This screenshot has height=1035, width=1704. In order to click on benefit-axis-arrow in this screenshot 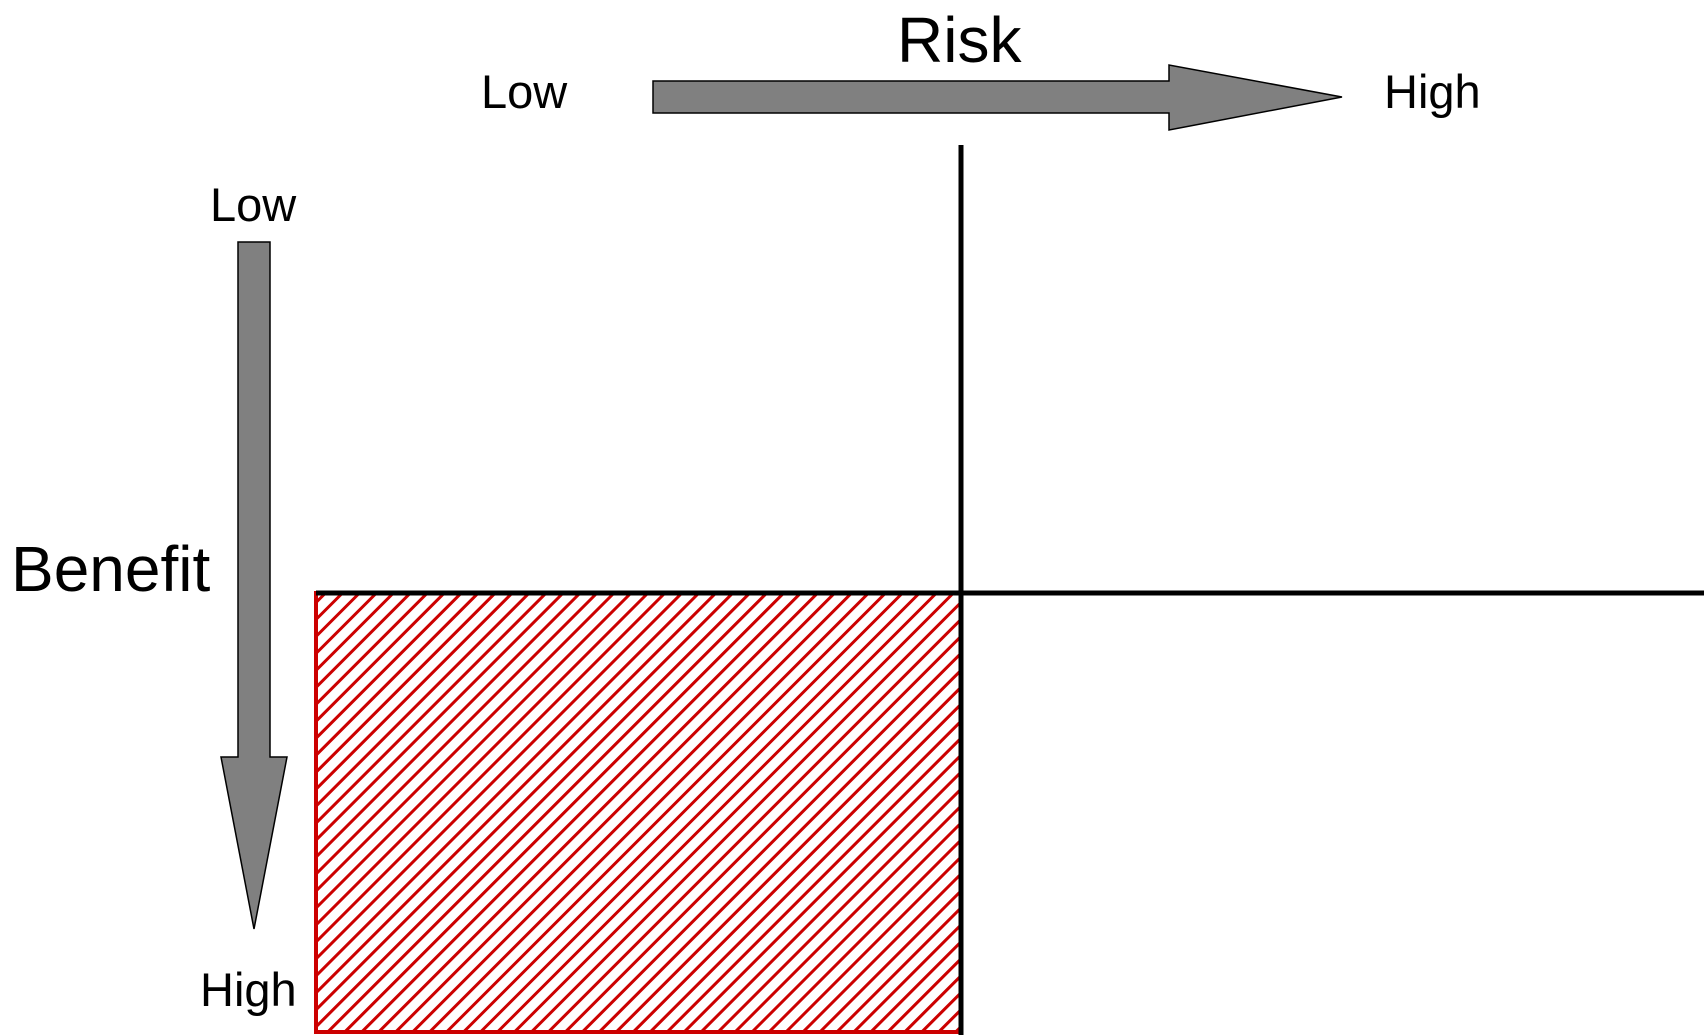, I will do `click(254, 585)`.